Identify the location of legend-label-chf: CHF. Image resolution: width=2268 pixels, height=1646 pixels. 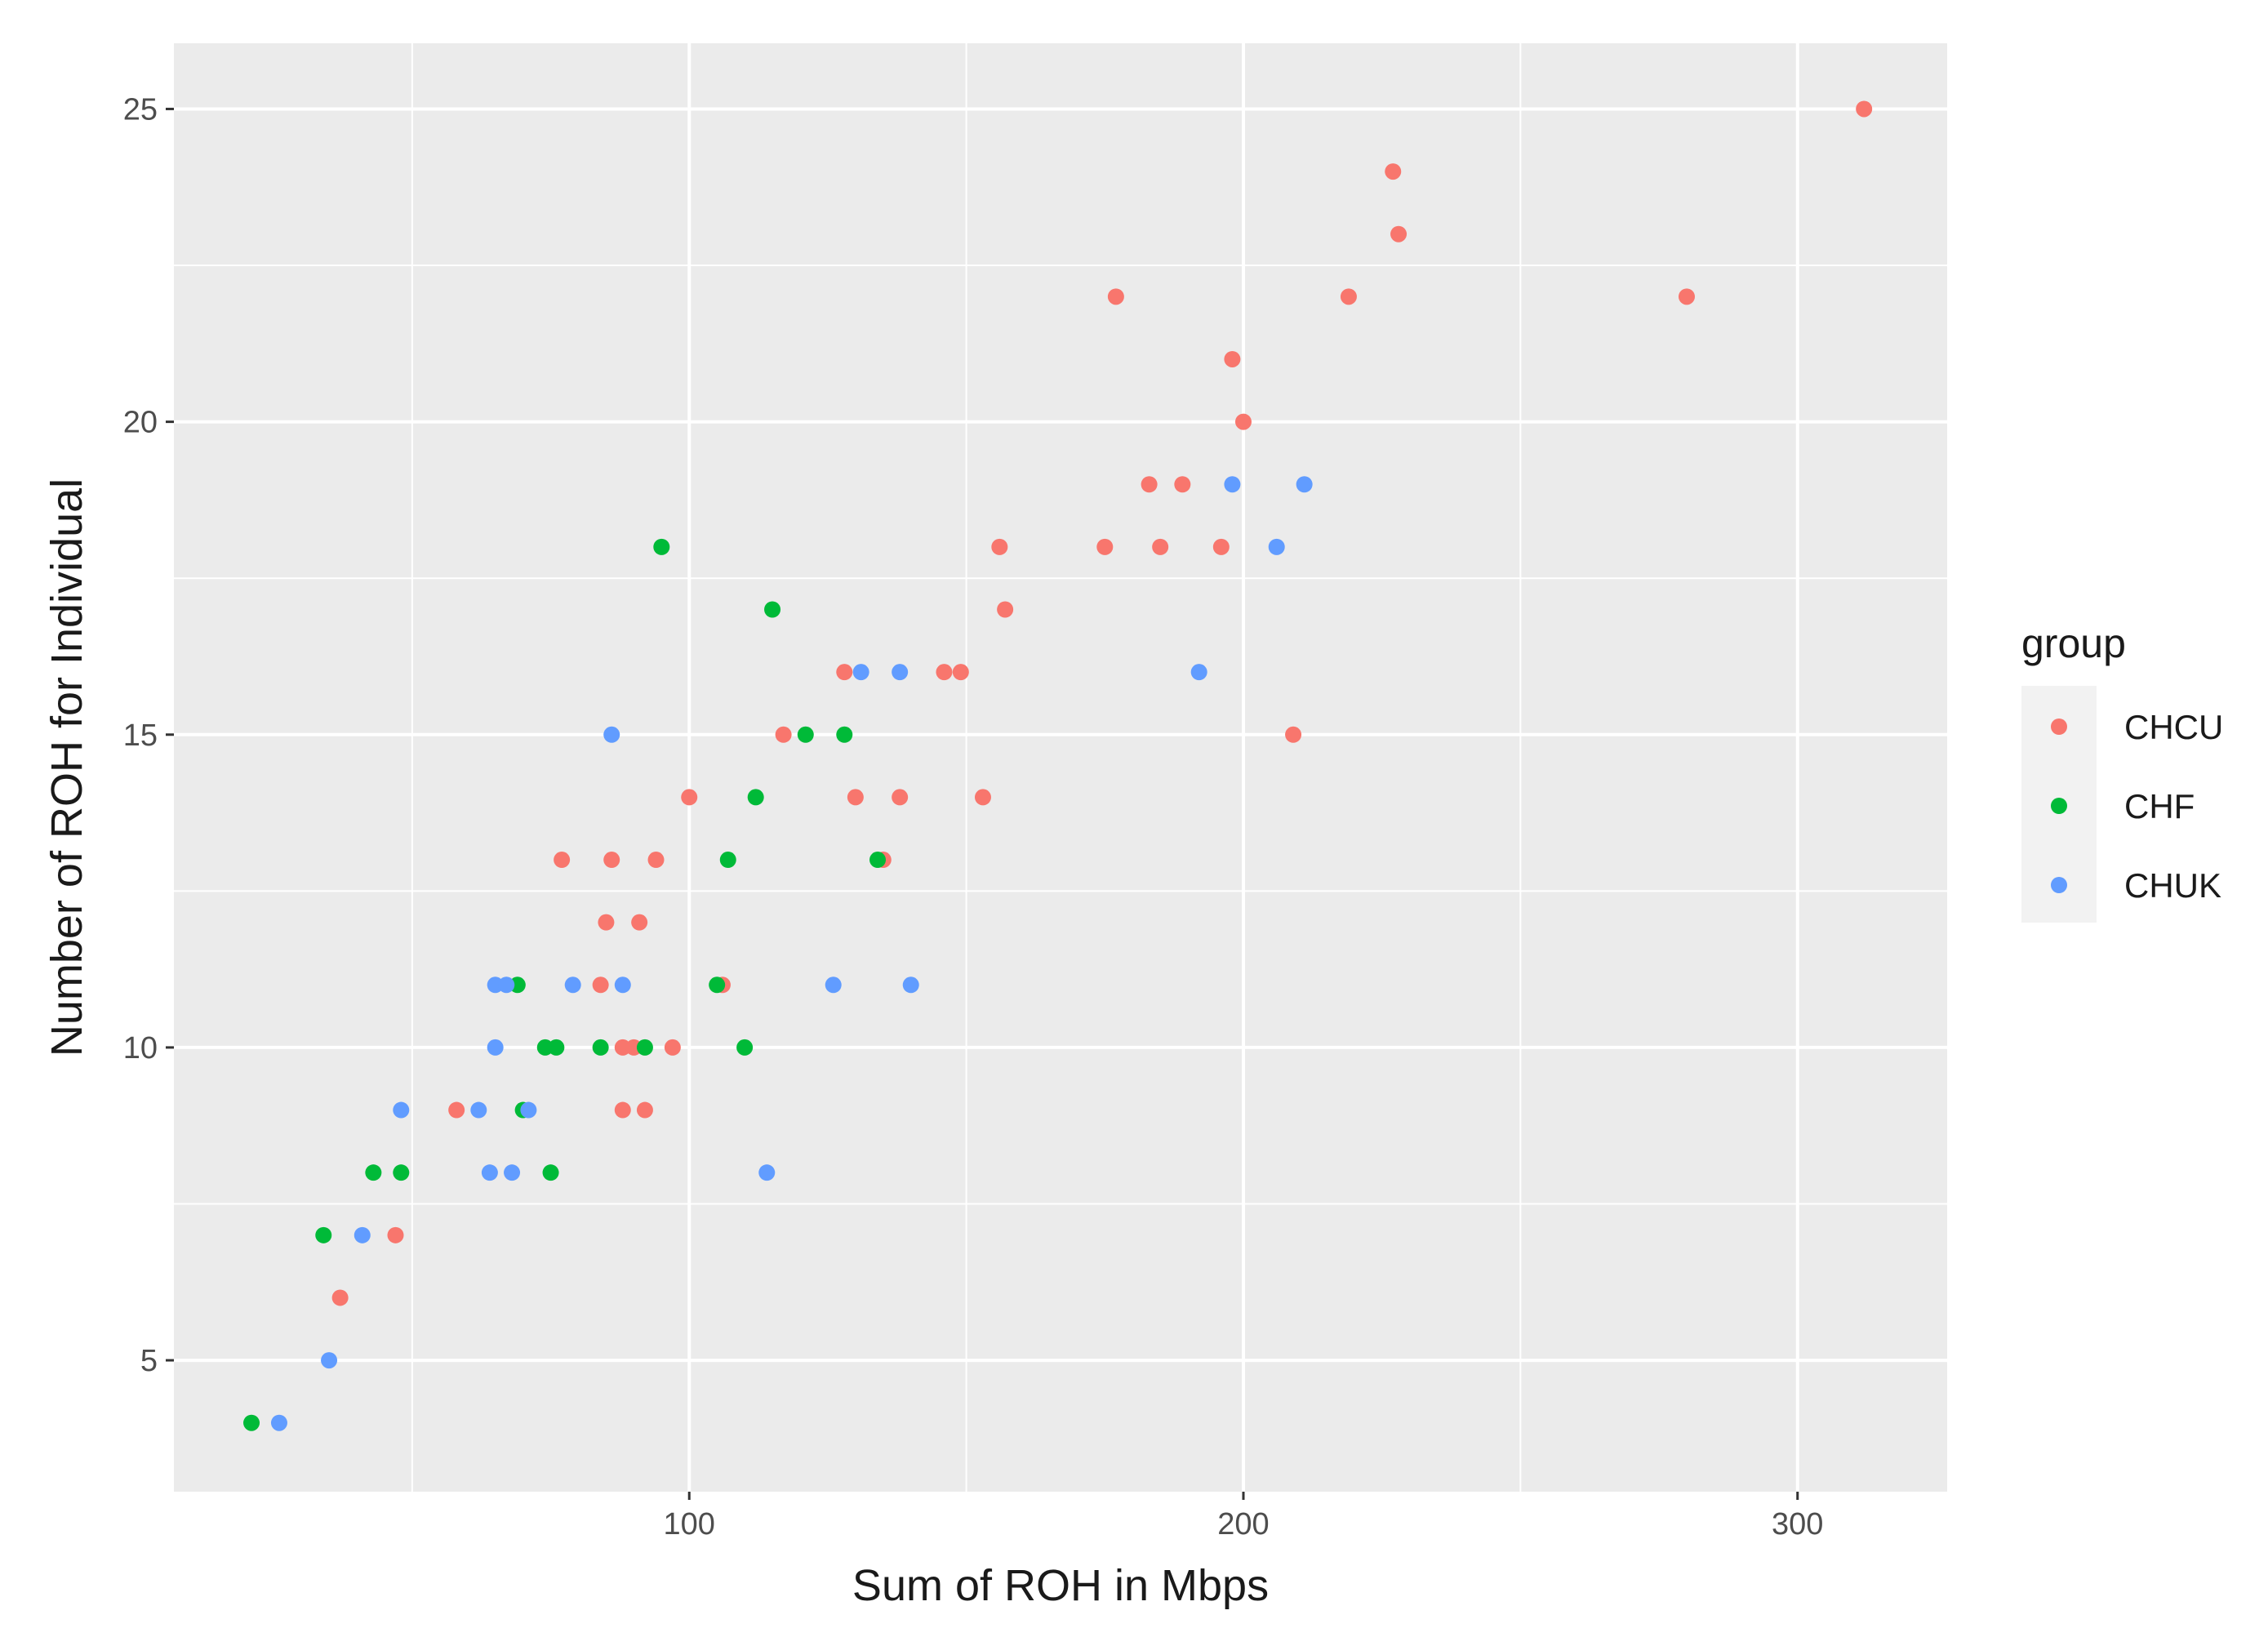
(2159, 806).